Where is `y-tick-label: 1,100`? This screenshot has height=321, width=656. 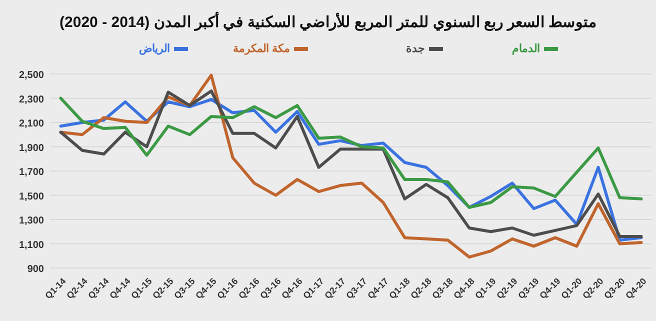
y-tick-label: 1,100 is located at coordinates (31, 245).